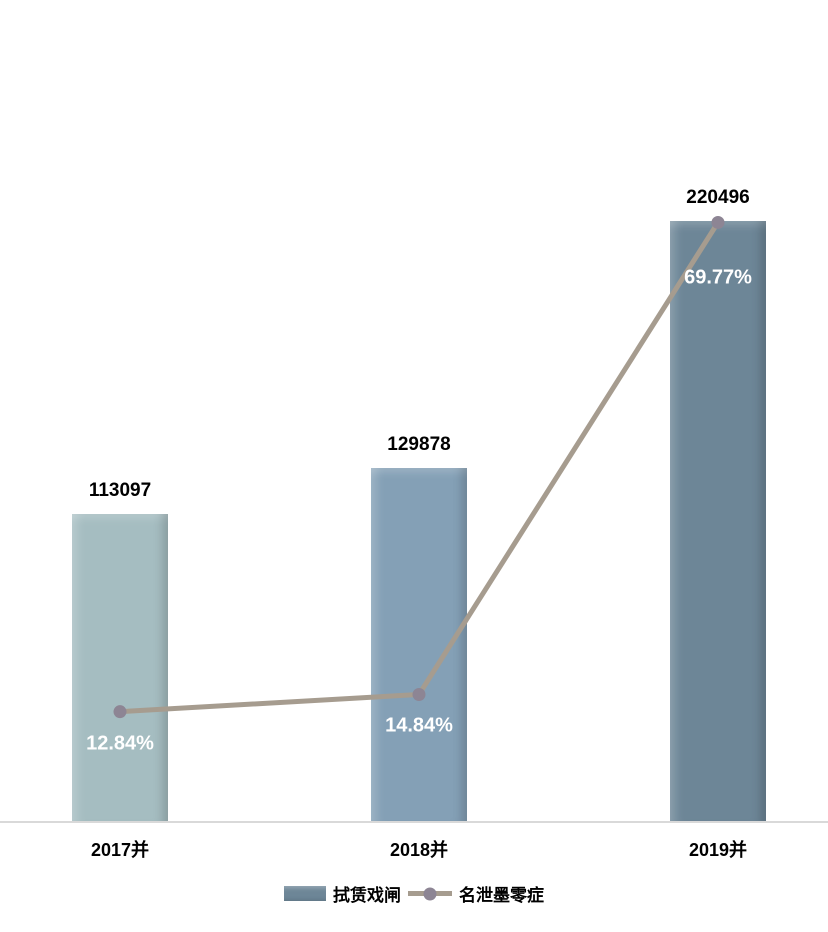 This screenshot has height=932, width=828. I want to click on legend-line-marker-icon, so click(430, 893).